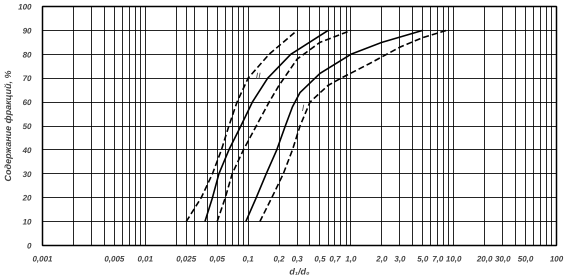  I want to click on y-axis-title: Содержание фракций, %, so click(8, 126).